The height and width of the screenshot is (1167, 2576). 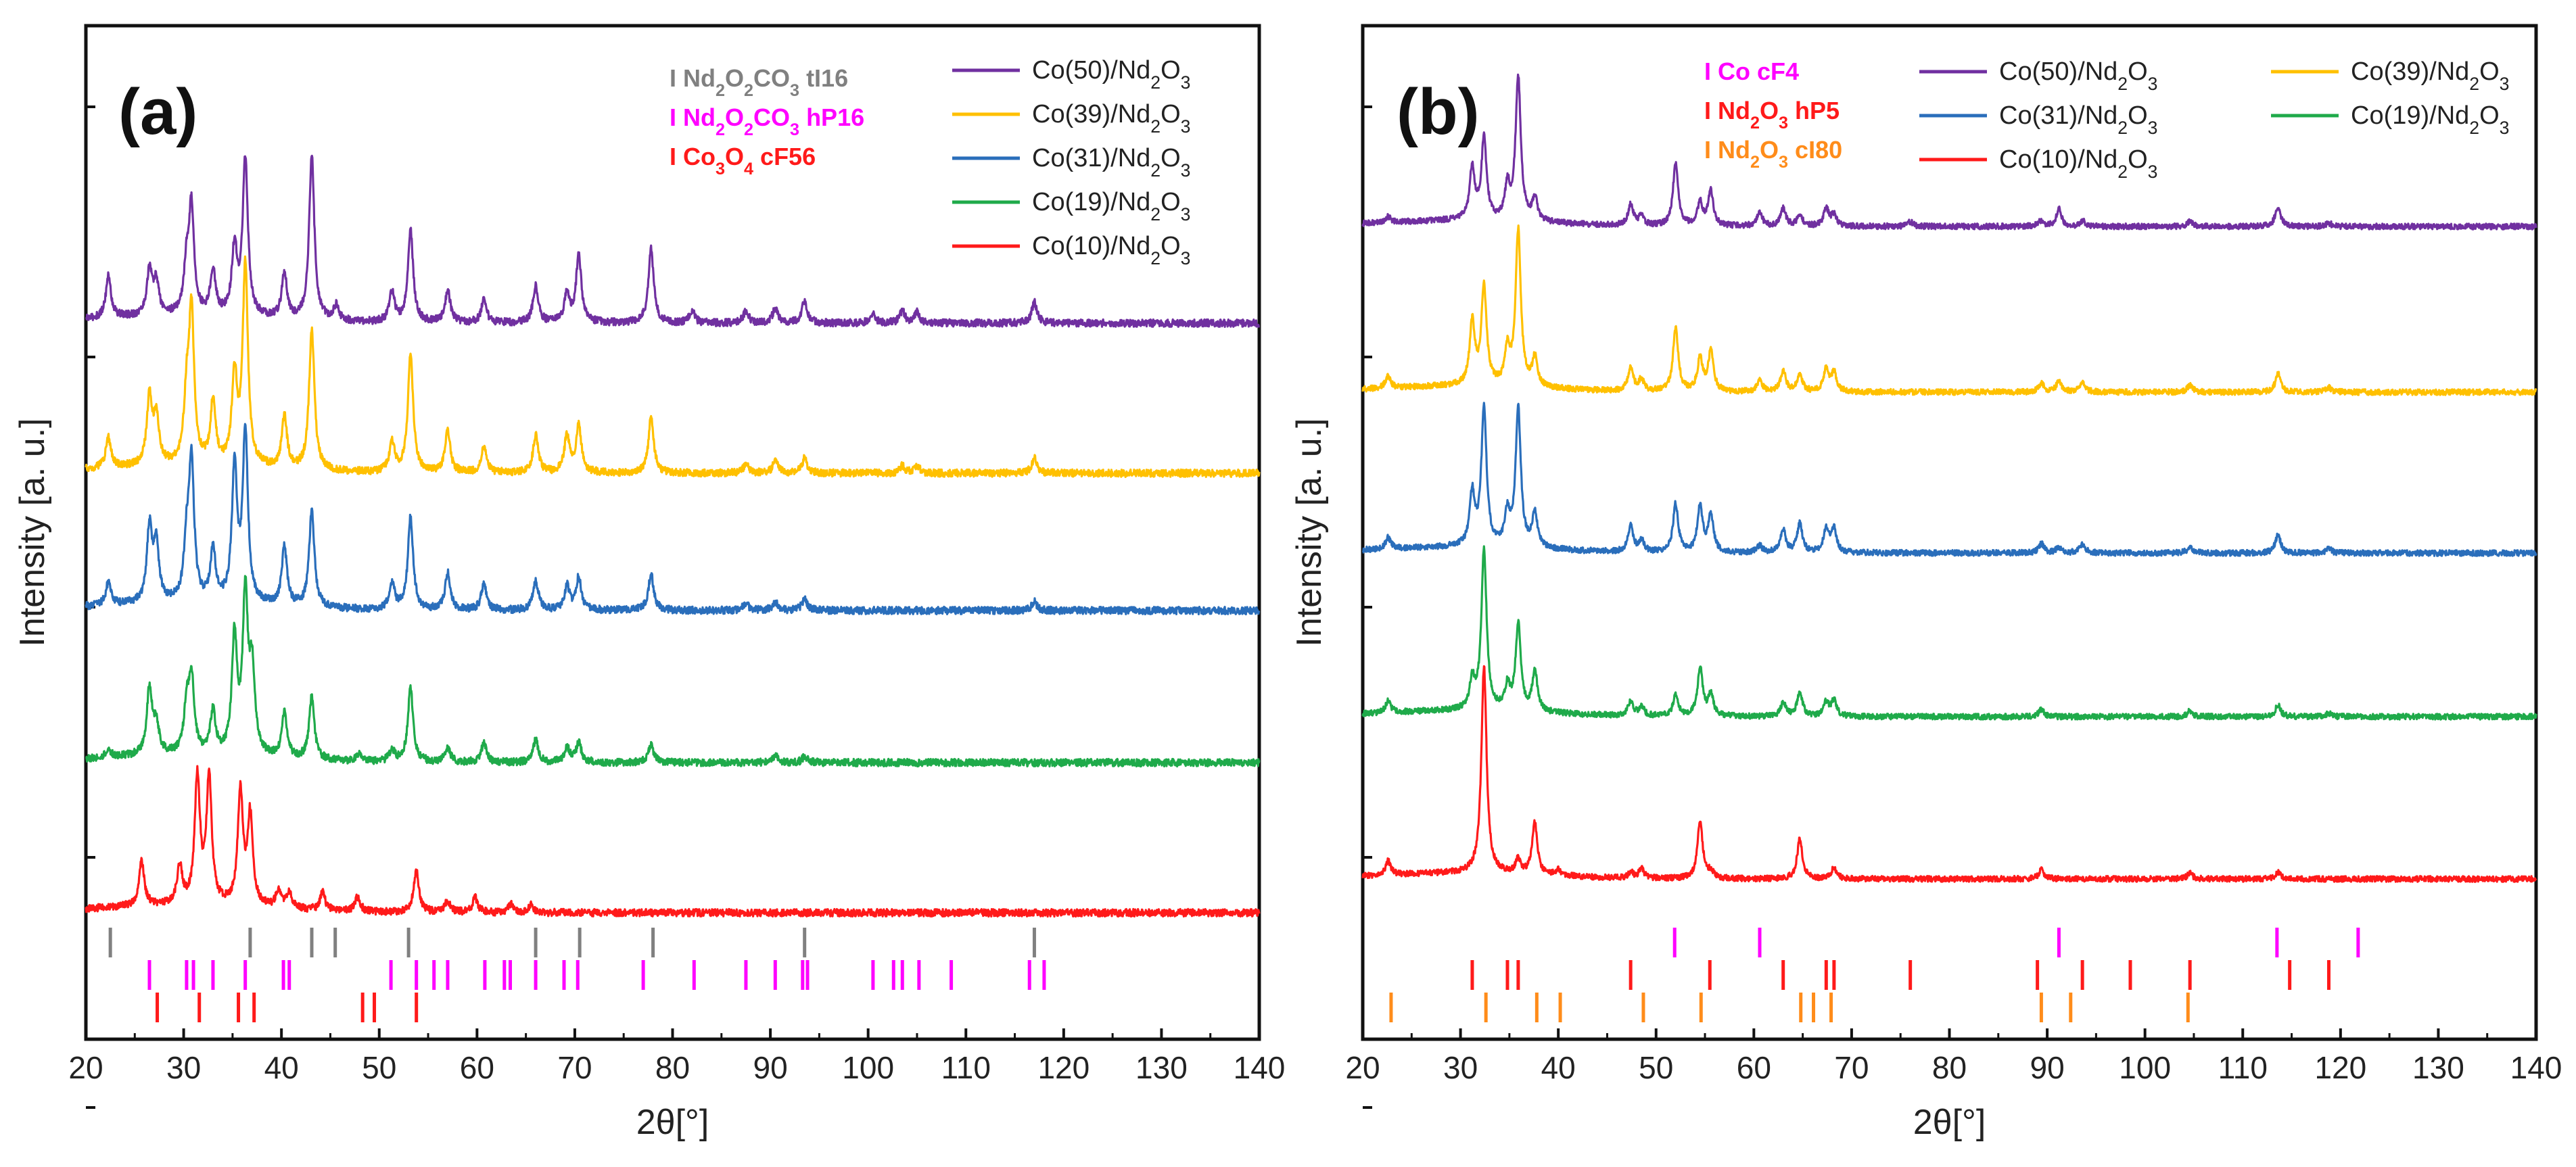 I want to click on reference-legend-2-part: cF56, so click(x=784, y=156).